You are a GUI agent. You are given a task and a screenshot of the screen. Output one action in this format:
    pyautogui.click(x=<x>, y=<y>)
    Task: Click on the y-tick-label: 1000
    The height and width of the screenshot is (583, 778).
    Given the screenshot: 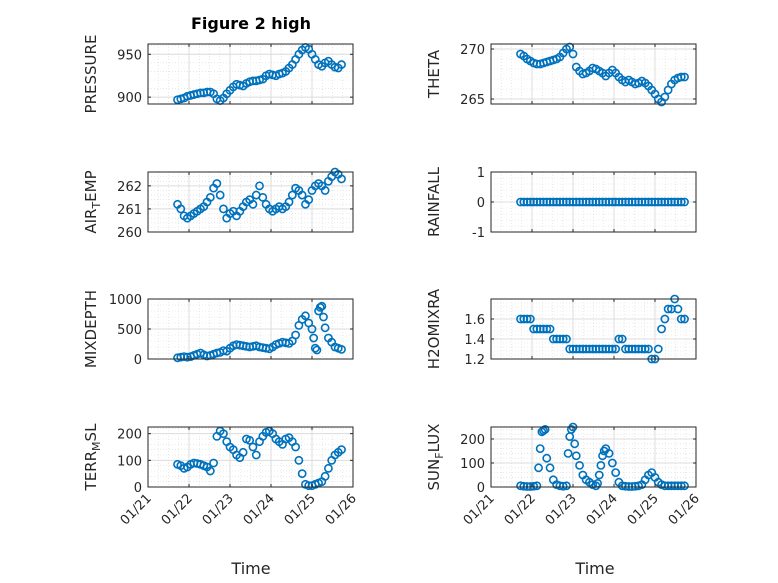 What is the action you would take?
    pyautogui.click(x=125, y=300)
    